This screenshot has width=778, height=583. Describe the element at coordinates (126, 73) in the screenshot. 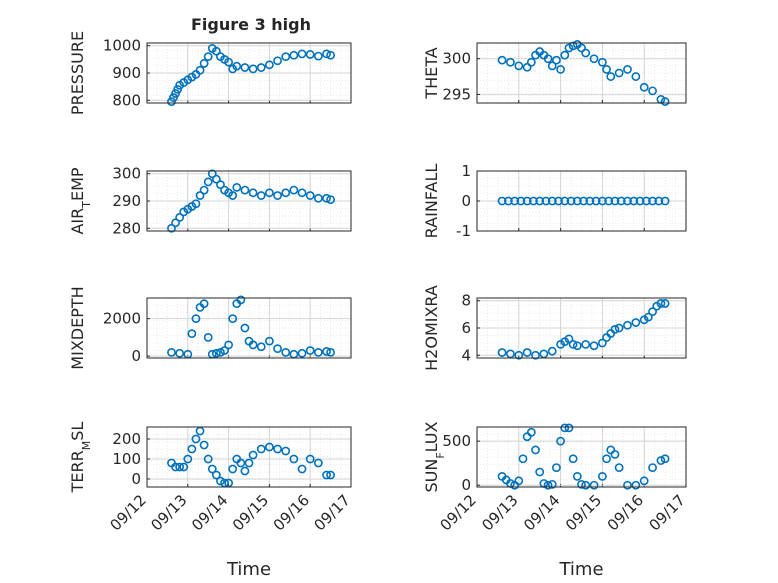

I see `y-tick-label: 900` at that location.